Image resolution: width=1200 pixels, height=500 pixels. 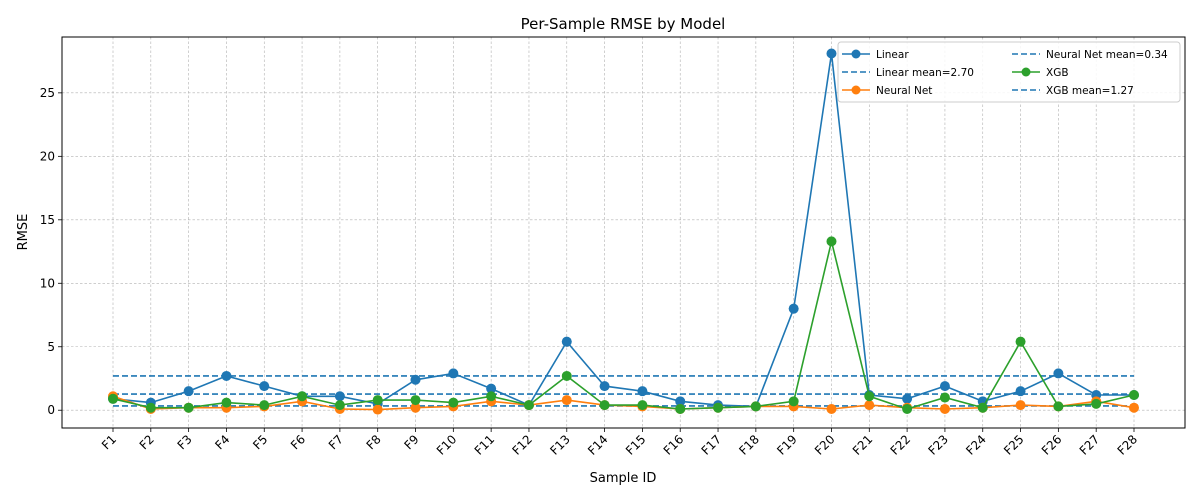 What do you see at coordinates (485, 445) in the screenshot?
I see `x-tick-label: F11` at bounding box center [485, 445].